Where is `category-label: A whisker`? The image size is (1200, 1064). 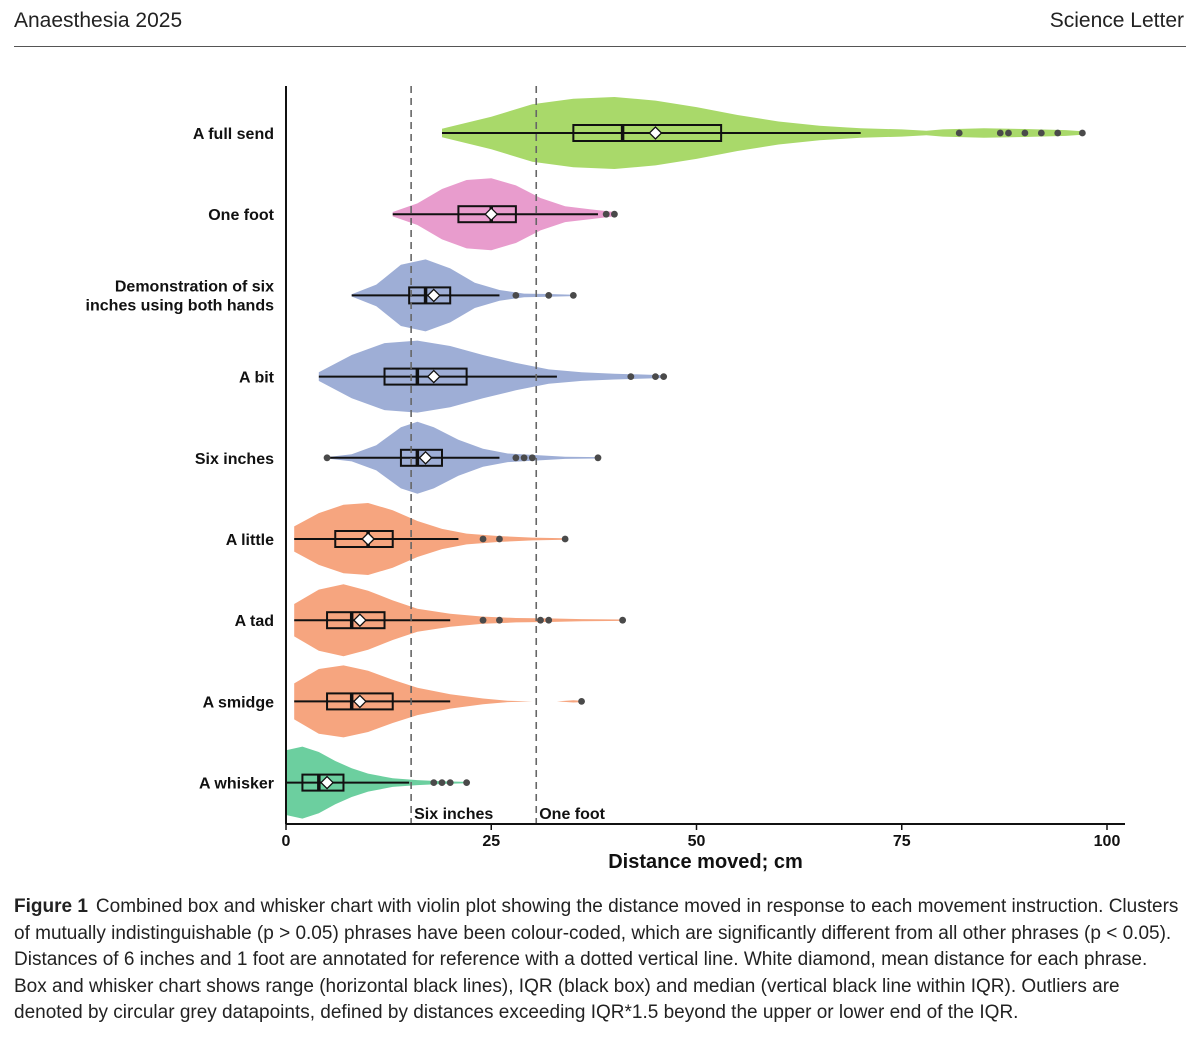 category-label: A whisker is located at coordinates (236, 784).